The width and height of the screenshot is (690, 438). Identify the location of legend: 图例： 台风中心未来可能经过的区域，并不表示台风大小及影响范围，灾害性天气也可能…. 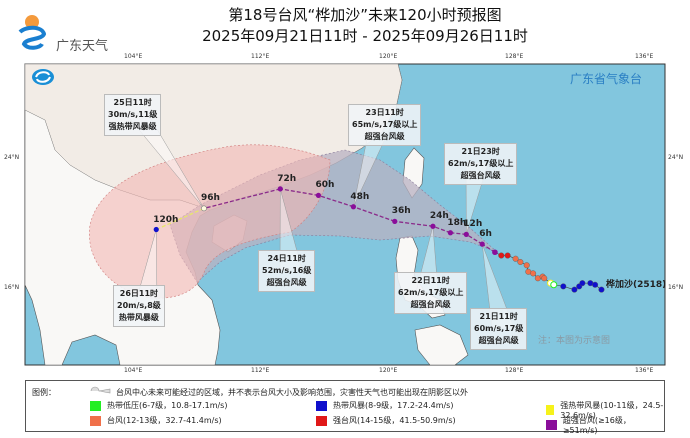
(345, 407).